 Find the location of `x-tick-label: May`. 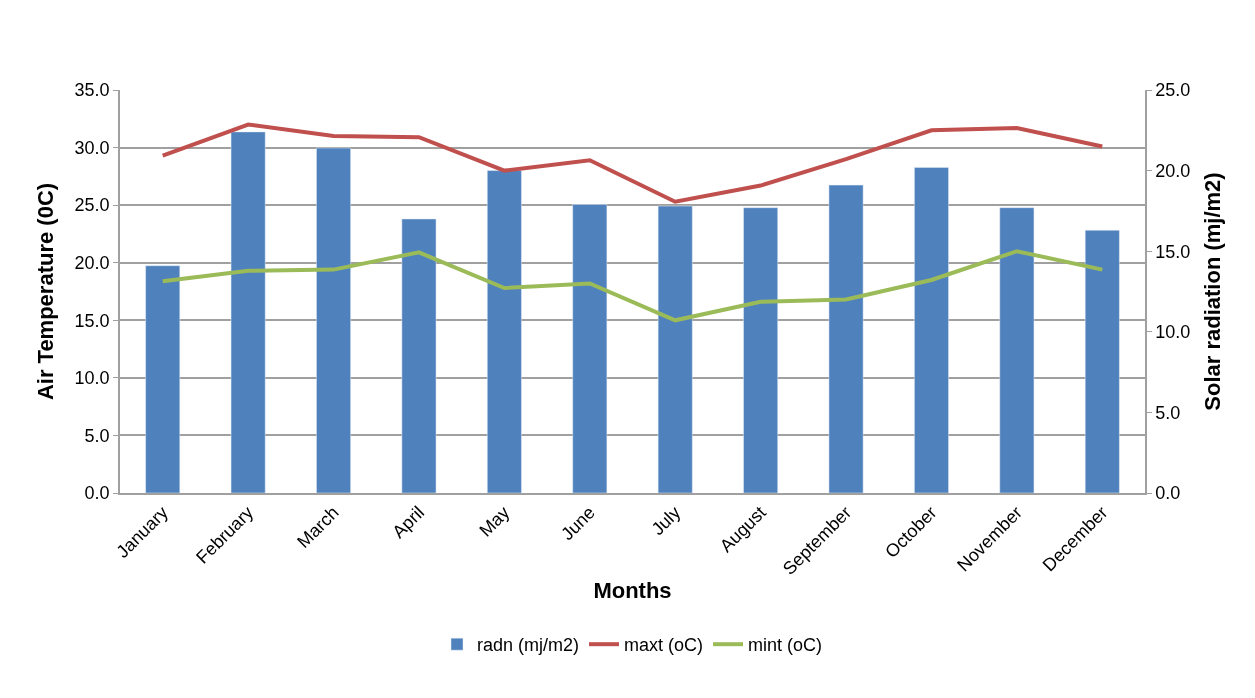

x-tick-label: May is located at coordinates (494, 521).